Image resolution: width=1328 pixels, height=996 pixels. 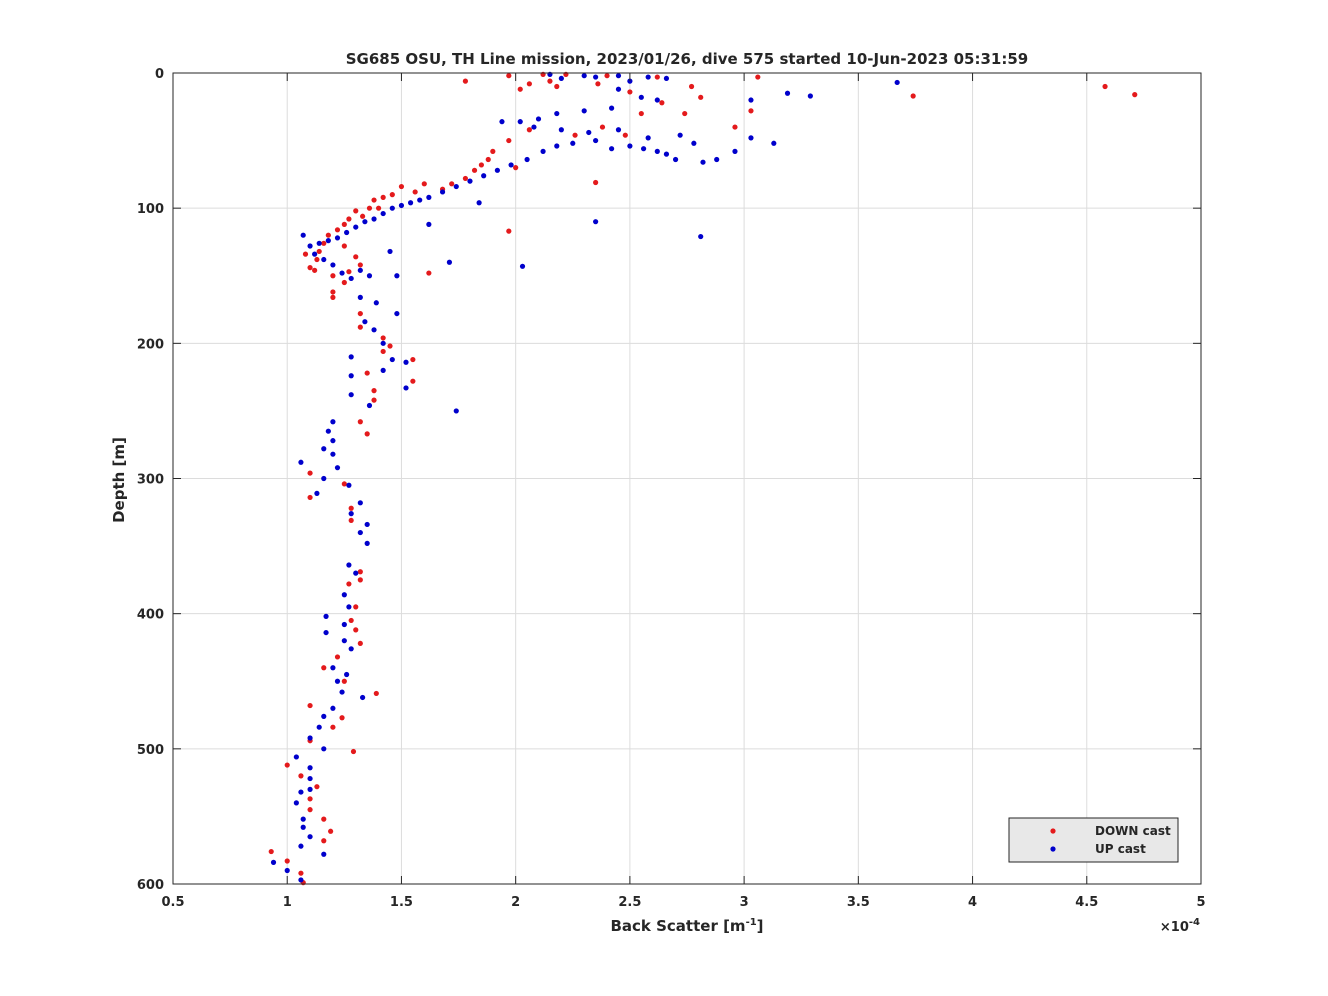 What do you see at coordinates (515, 902) in the screenshot?
I see `x-tick-label: 2` at bounding box center [515, 902].